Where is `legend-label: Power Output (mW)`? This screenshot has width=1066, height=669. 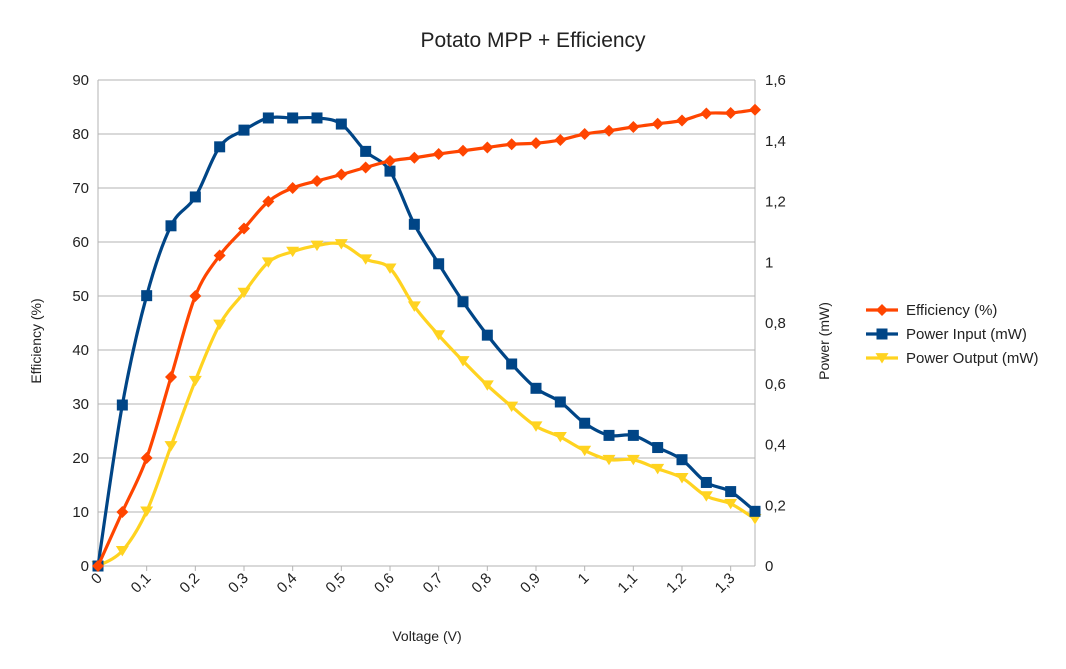
legend-label: Power Output (mW) is located at coordinates (972, 358).